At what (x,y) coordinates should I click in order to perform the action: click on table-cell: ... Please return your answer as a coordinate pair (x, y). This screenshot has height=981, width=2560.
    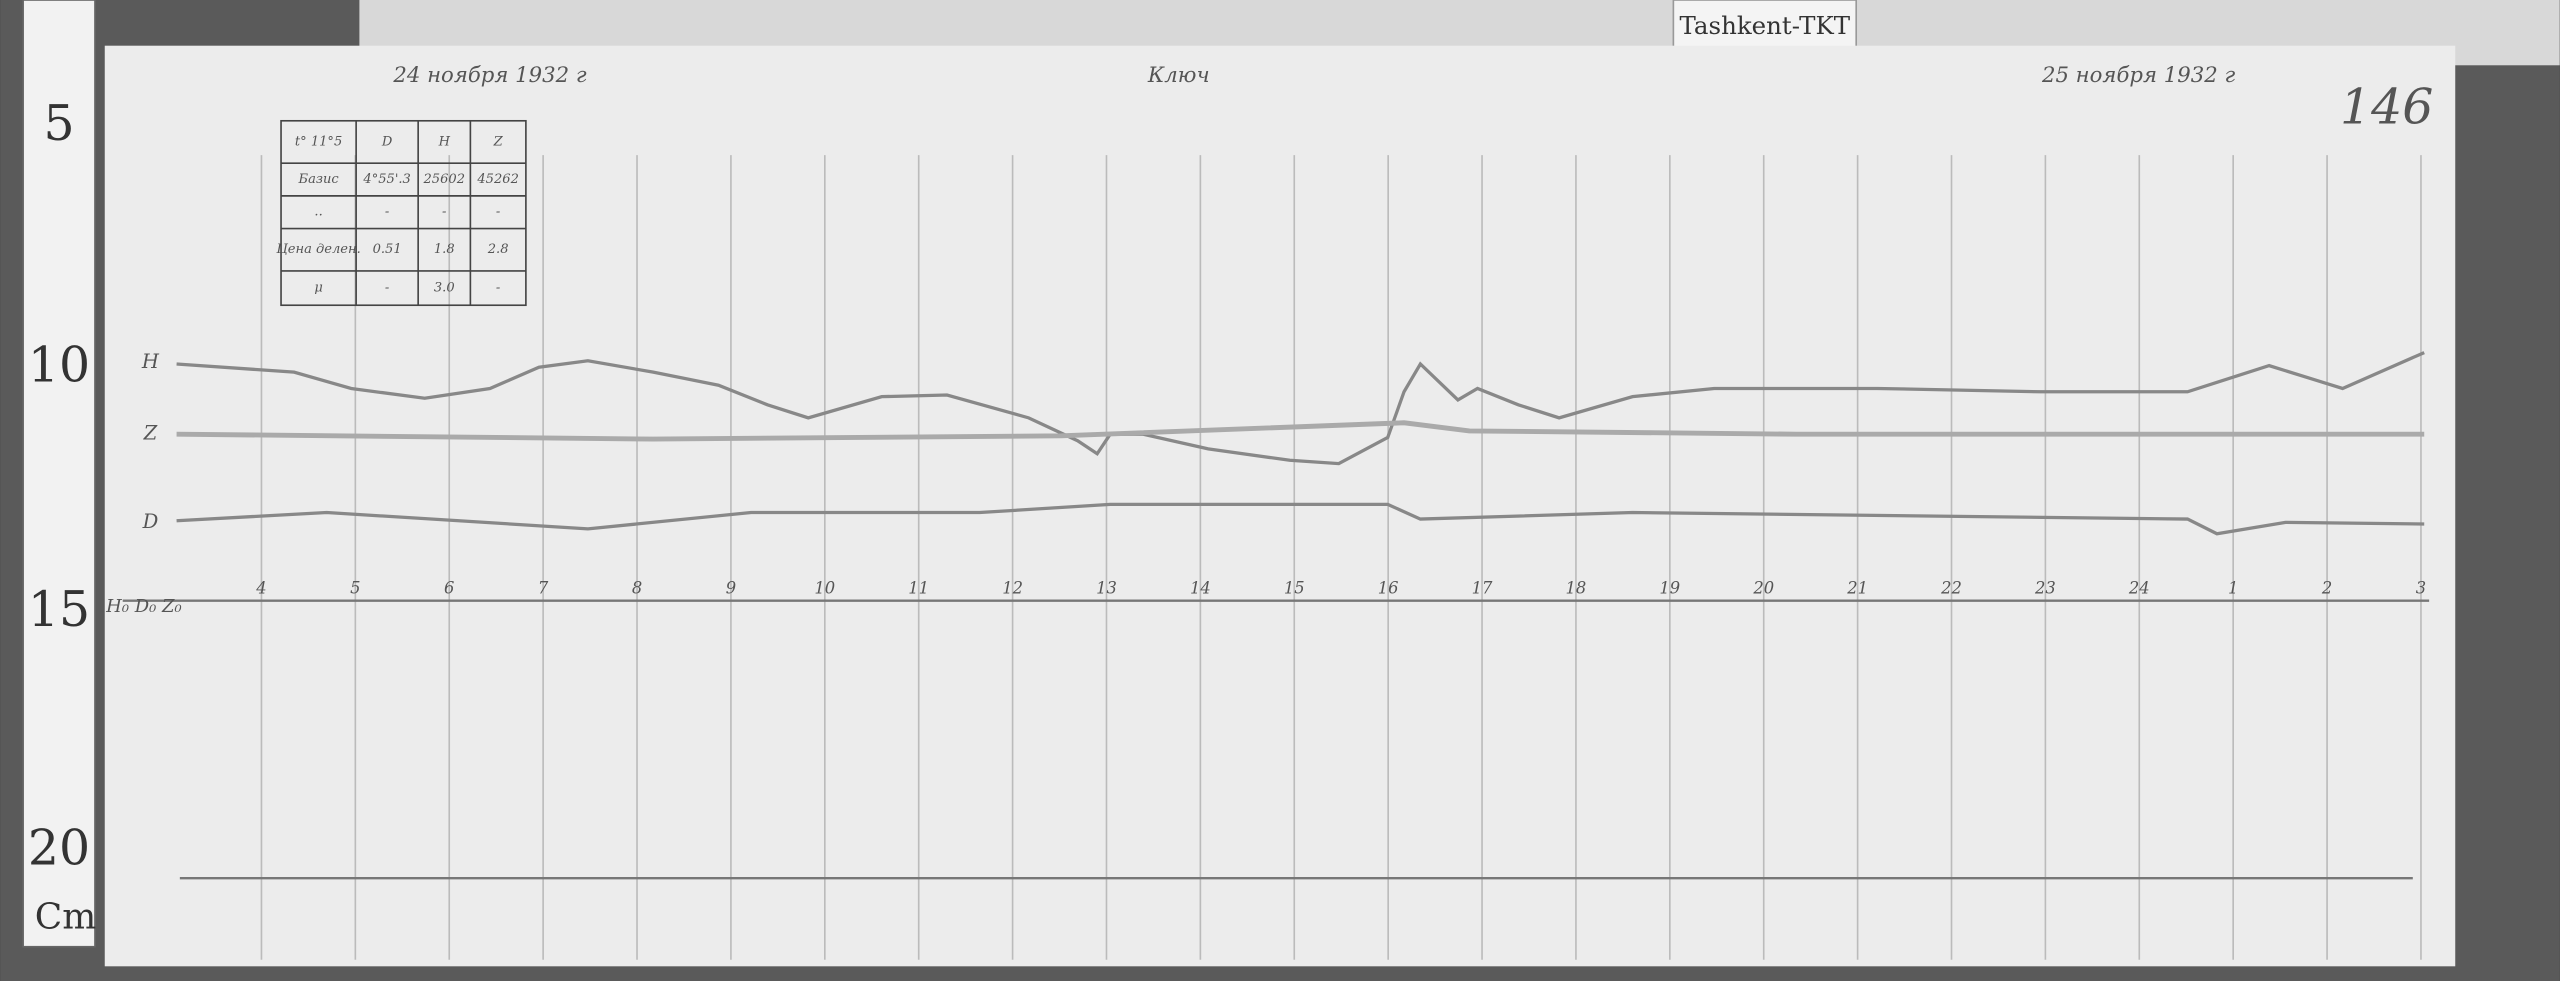
    Looking at the image, I should click on (318, 212).